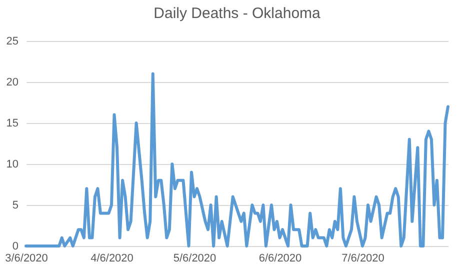  What do you see at coordinates (194, 258) in the screenshot?
I see `x-tick-label: 5/6/2020` at bounding box center [194, 258].